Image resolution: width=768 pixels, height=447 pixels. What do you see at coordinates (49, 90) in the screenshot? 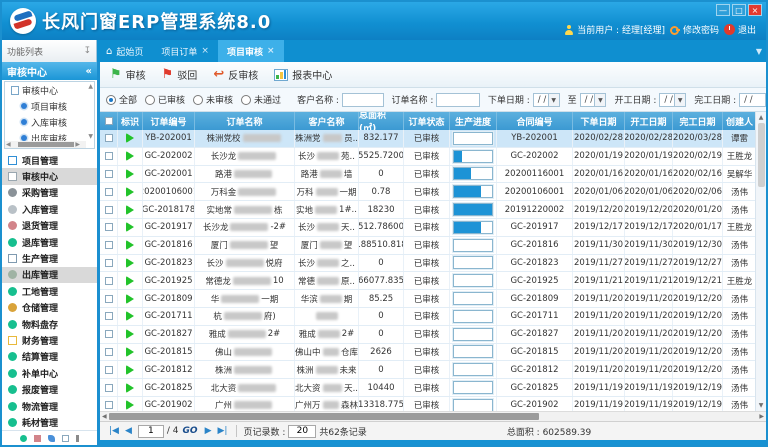
I see `tree-root-audit-center: 审核中心` at bounding box center [49, 90].